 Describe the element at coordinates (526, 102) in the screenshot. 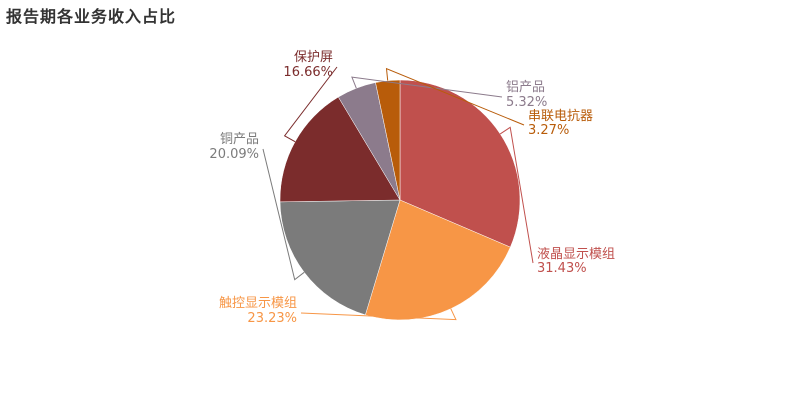

I see `slice-label-pct-4: 5.32%` at that location.